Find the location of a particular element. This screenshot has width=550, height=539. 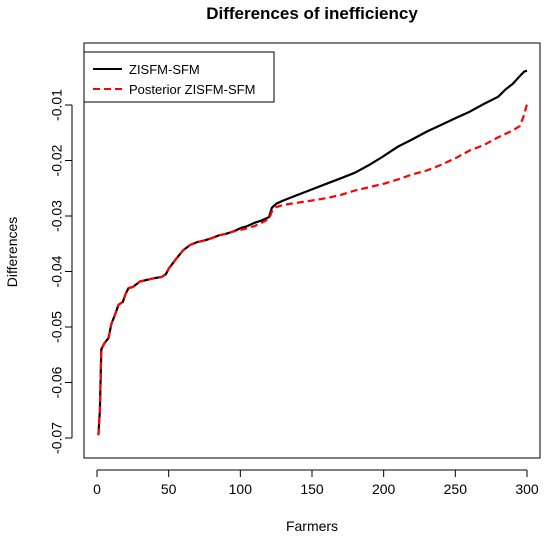

x-tick-label: 50 is located at coordinates (169, 489).